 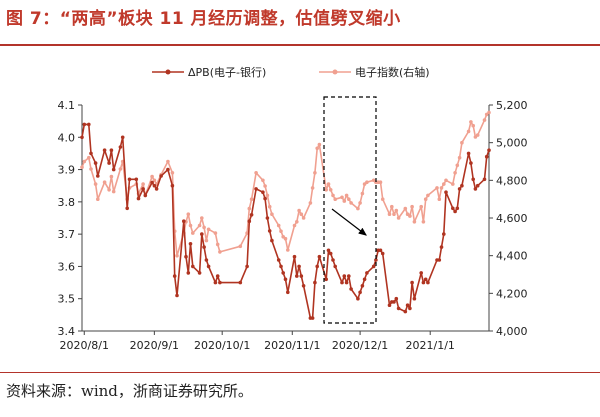 I want to click on y-right-tick-label: 4,000, so click(x=512, y=331).